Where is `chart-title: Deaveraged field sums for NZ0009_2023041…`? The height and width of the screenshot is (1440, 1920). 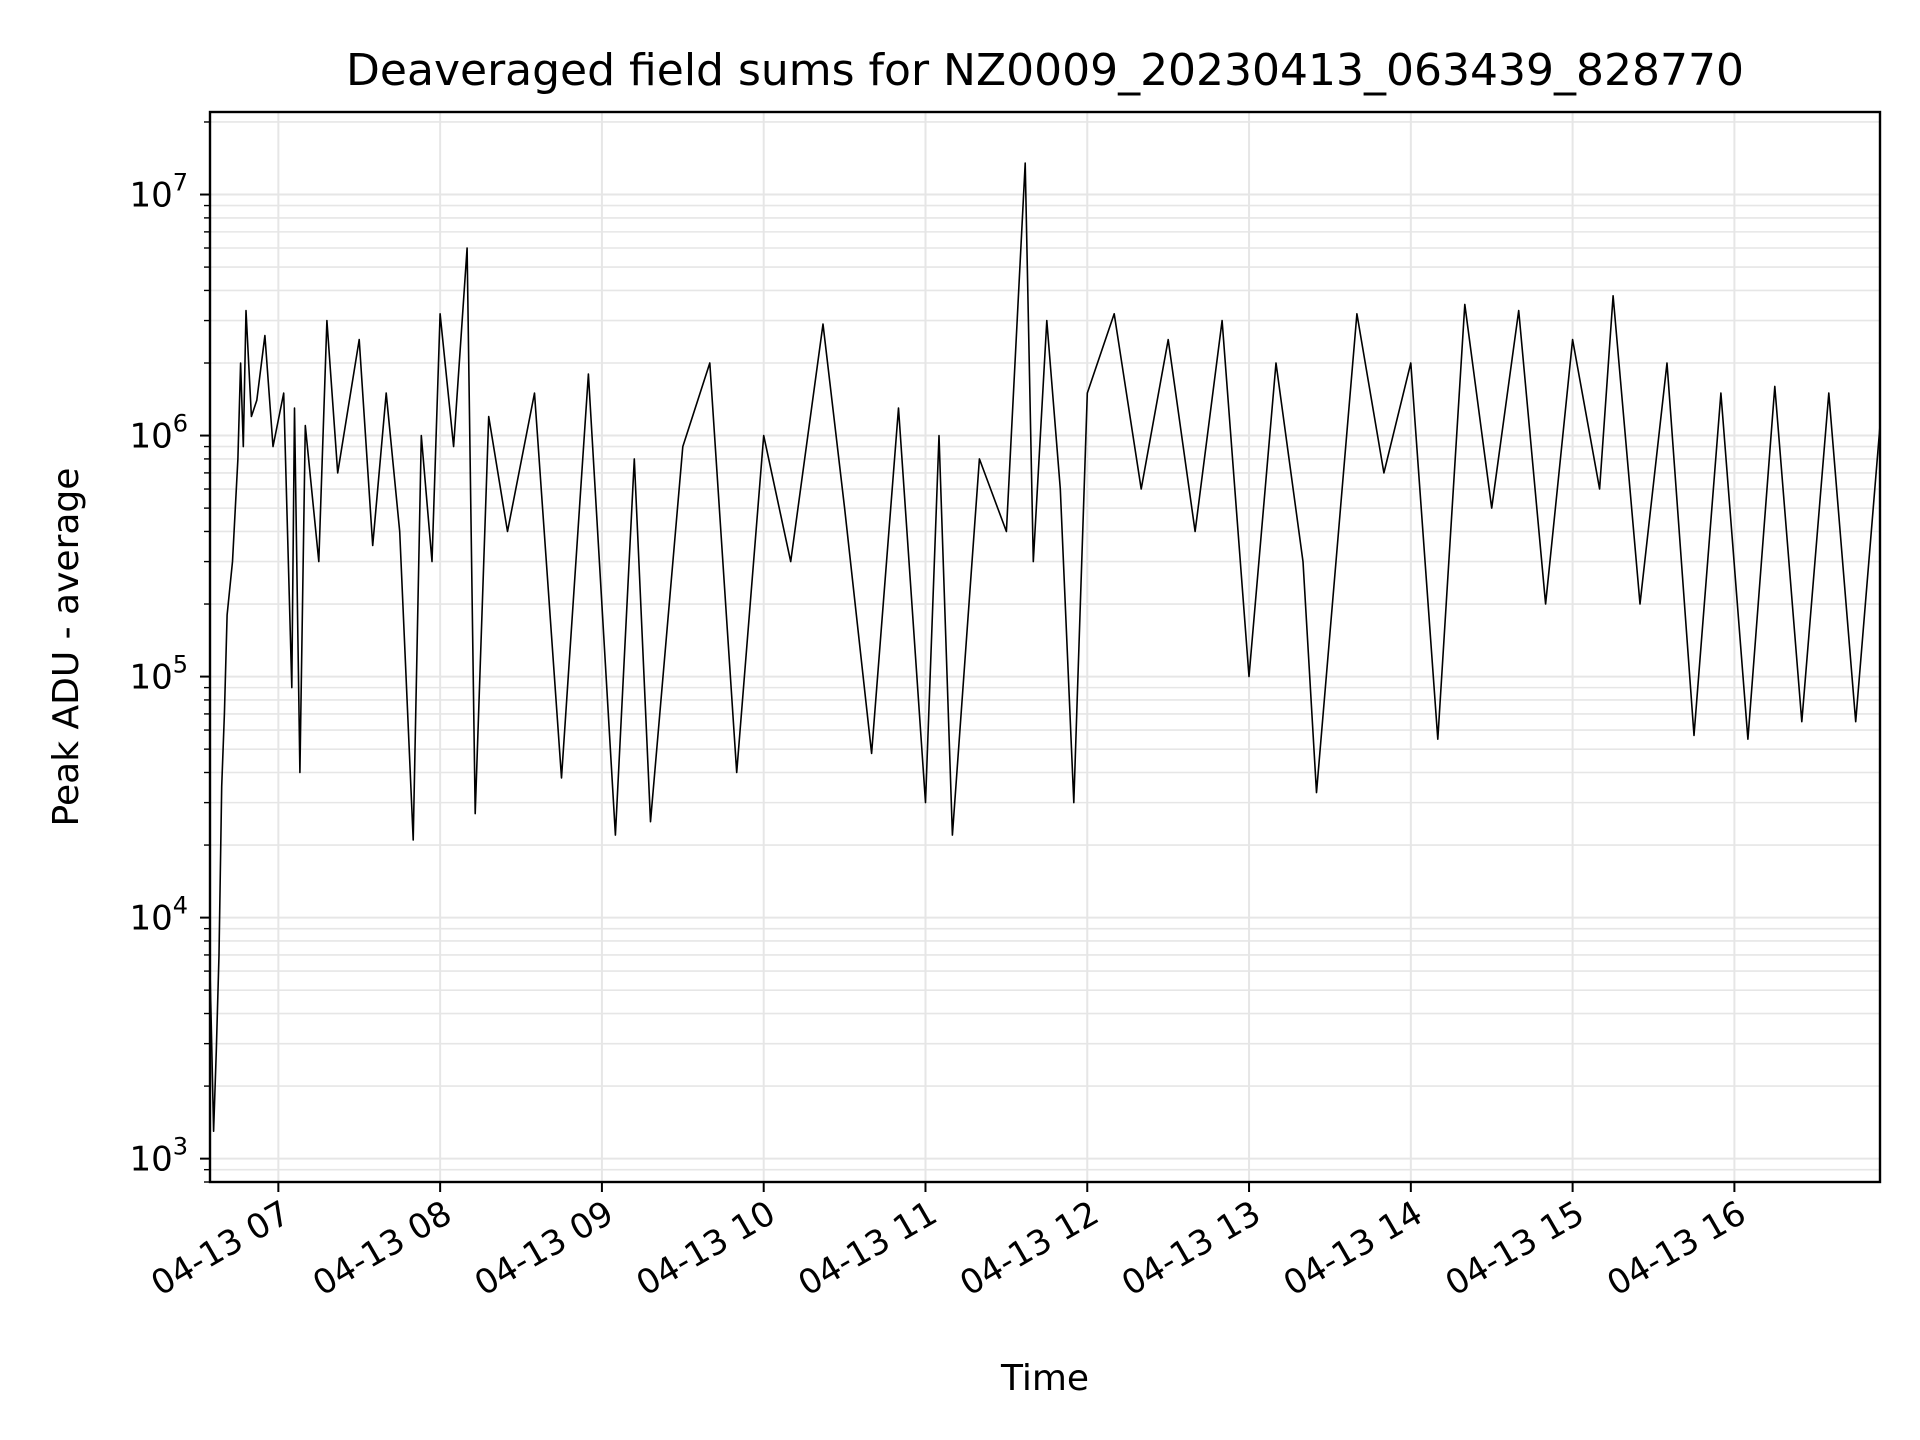
chart-title: Deaveraged field sums for NZ0009_2023041… is located at coordinates (1045, 70).